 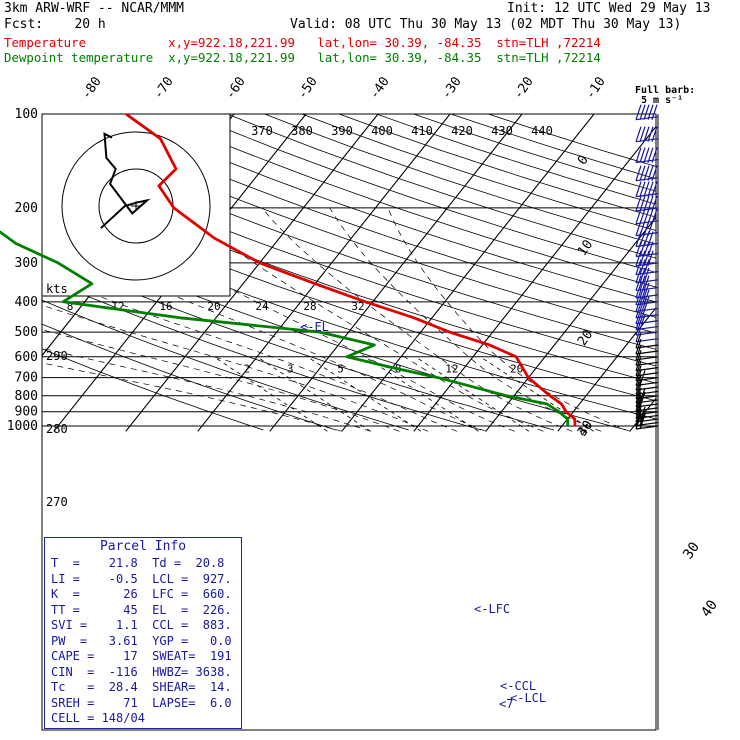 What do you see at coordinates (26, 208) in the screenshot?
I see `pressure-label: 200` at bounding box center [26, 208].